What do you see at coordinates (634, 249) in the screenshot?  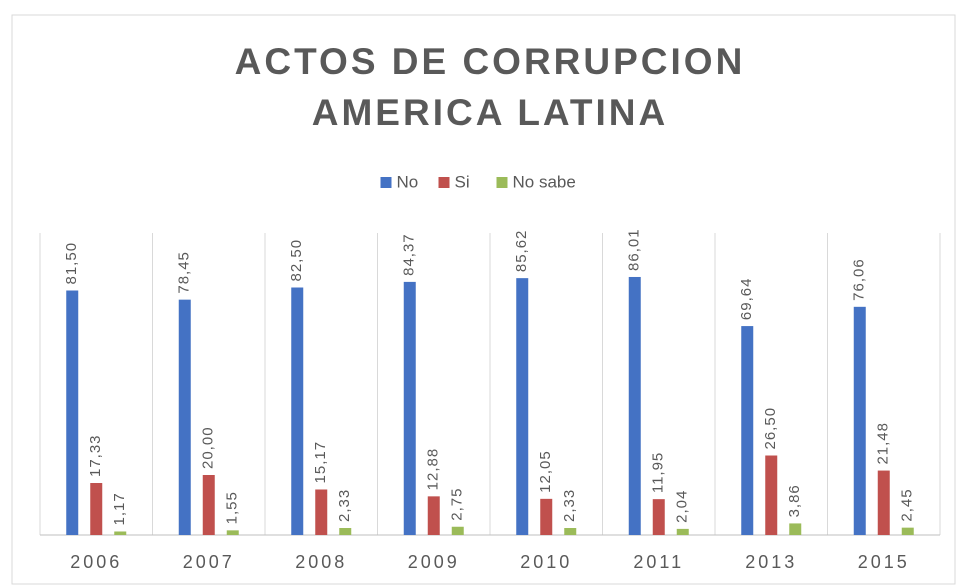 I see `value-label: 86,01` at bounding box center [634, 249].